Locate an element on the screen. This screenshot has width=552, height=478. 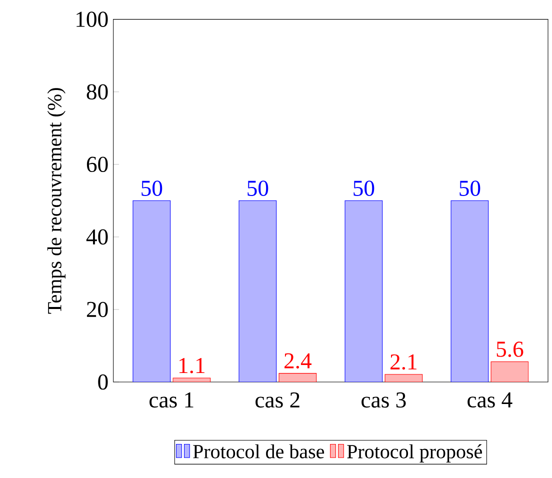
y-tick-label: 80 is located at coordinates (97, 92).